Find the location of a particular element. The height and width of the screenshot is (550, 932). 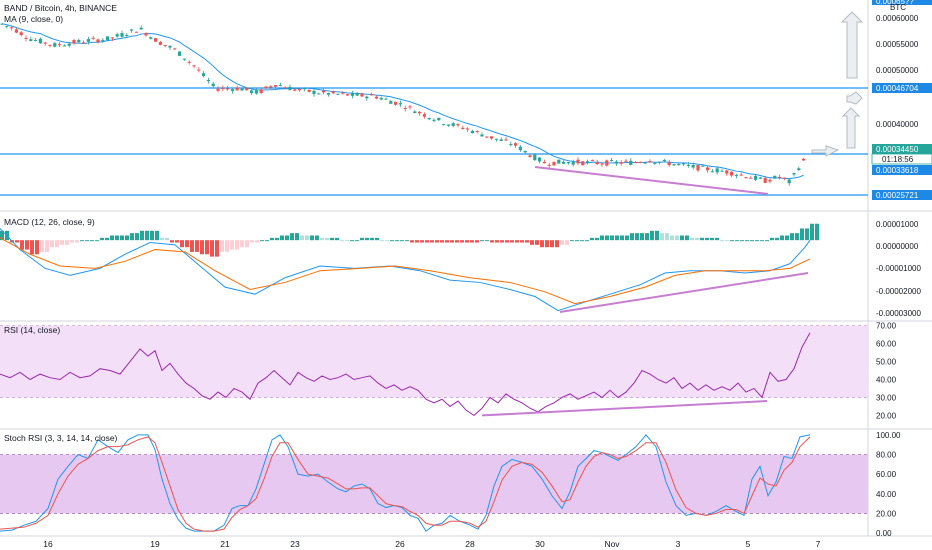

macd-trendline is located at coordinates (684, 292).